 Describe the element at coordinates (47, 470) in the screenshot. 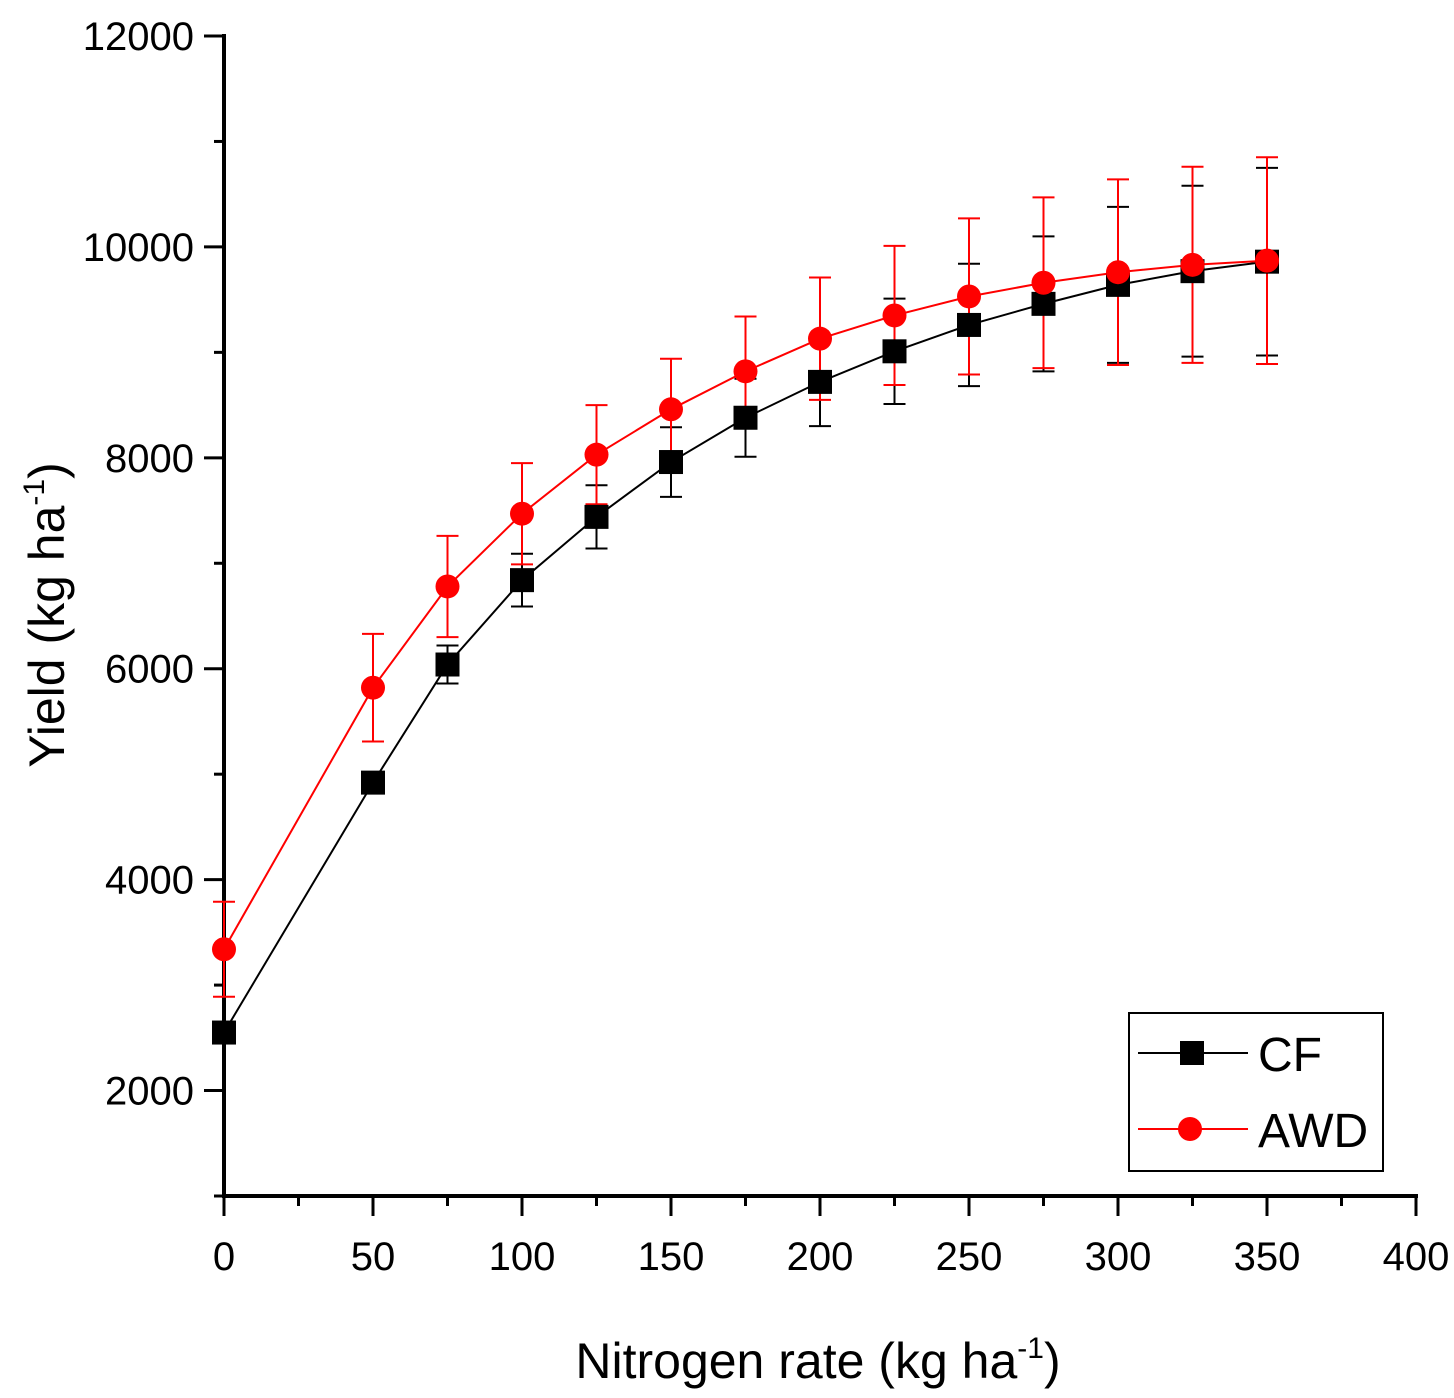

I see `y-axis-title-end: )` at that location.